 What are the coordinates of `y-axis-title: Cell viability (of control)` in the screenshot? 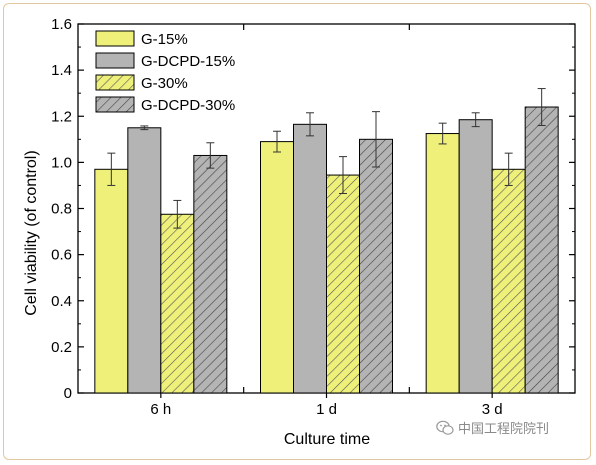 It's located at (31, 232).